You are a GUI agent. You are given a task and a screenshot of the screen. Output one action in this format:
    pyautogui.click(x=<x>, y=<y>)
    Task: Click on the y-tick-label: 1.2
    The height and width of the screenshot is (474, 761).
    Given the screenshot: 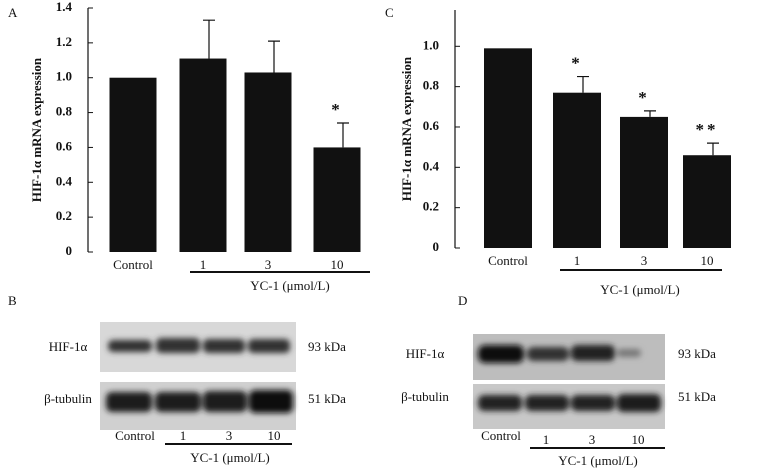 What is the action you would take?
    pyautogui.click(x=64, y=41)
    